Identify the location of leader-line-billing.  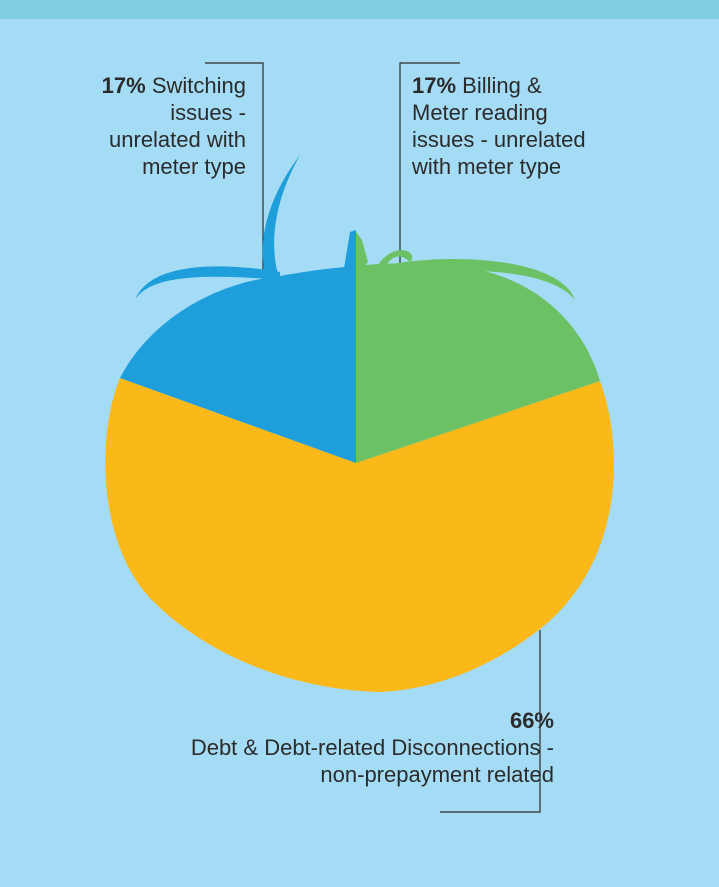
(429, 168).